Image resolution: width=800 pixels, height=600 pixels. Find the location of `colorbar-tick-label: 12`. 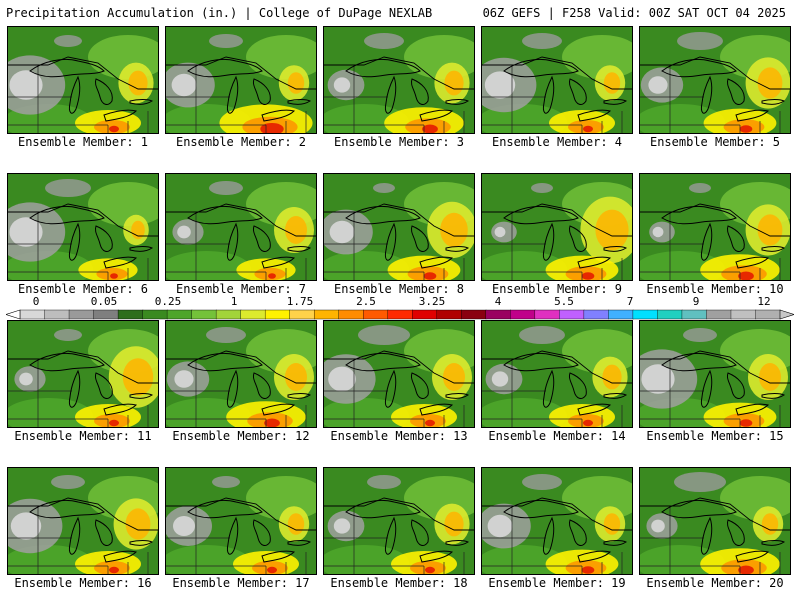

colorbar-tick-label: 12 is located at coordinates (764, 301).